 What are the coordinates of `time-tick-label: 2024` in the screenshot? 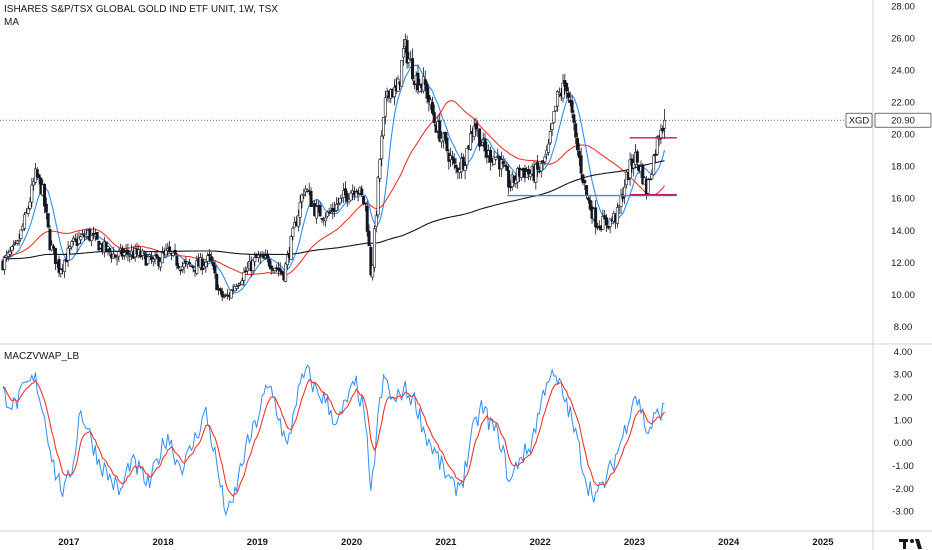 It's located at (729, 542).